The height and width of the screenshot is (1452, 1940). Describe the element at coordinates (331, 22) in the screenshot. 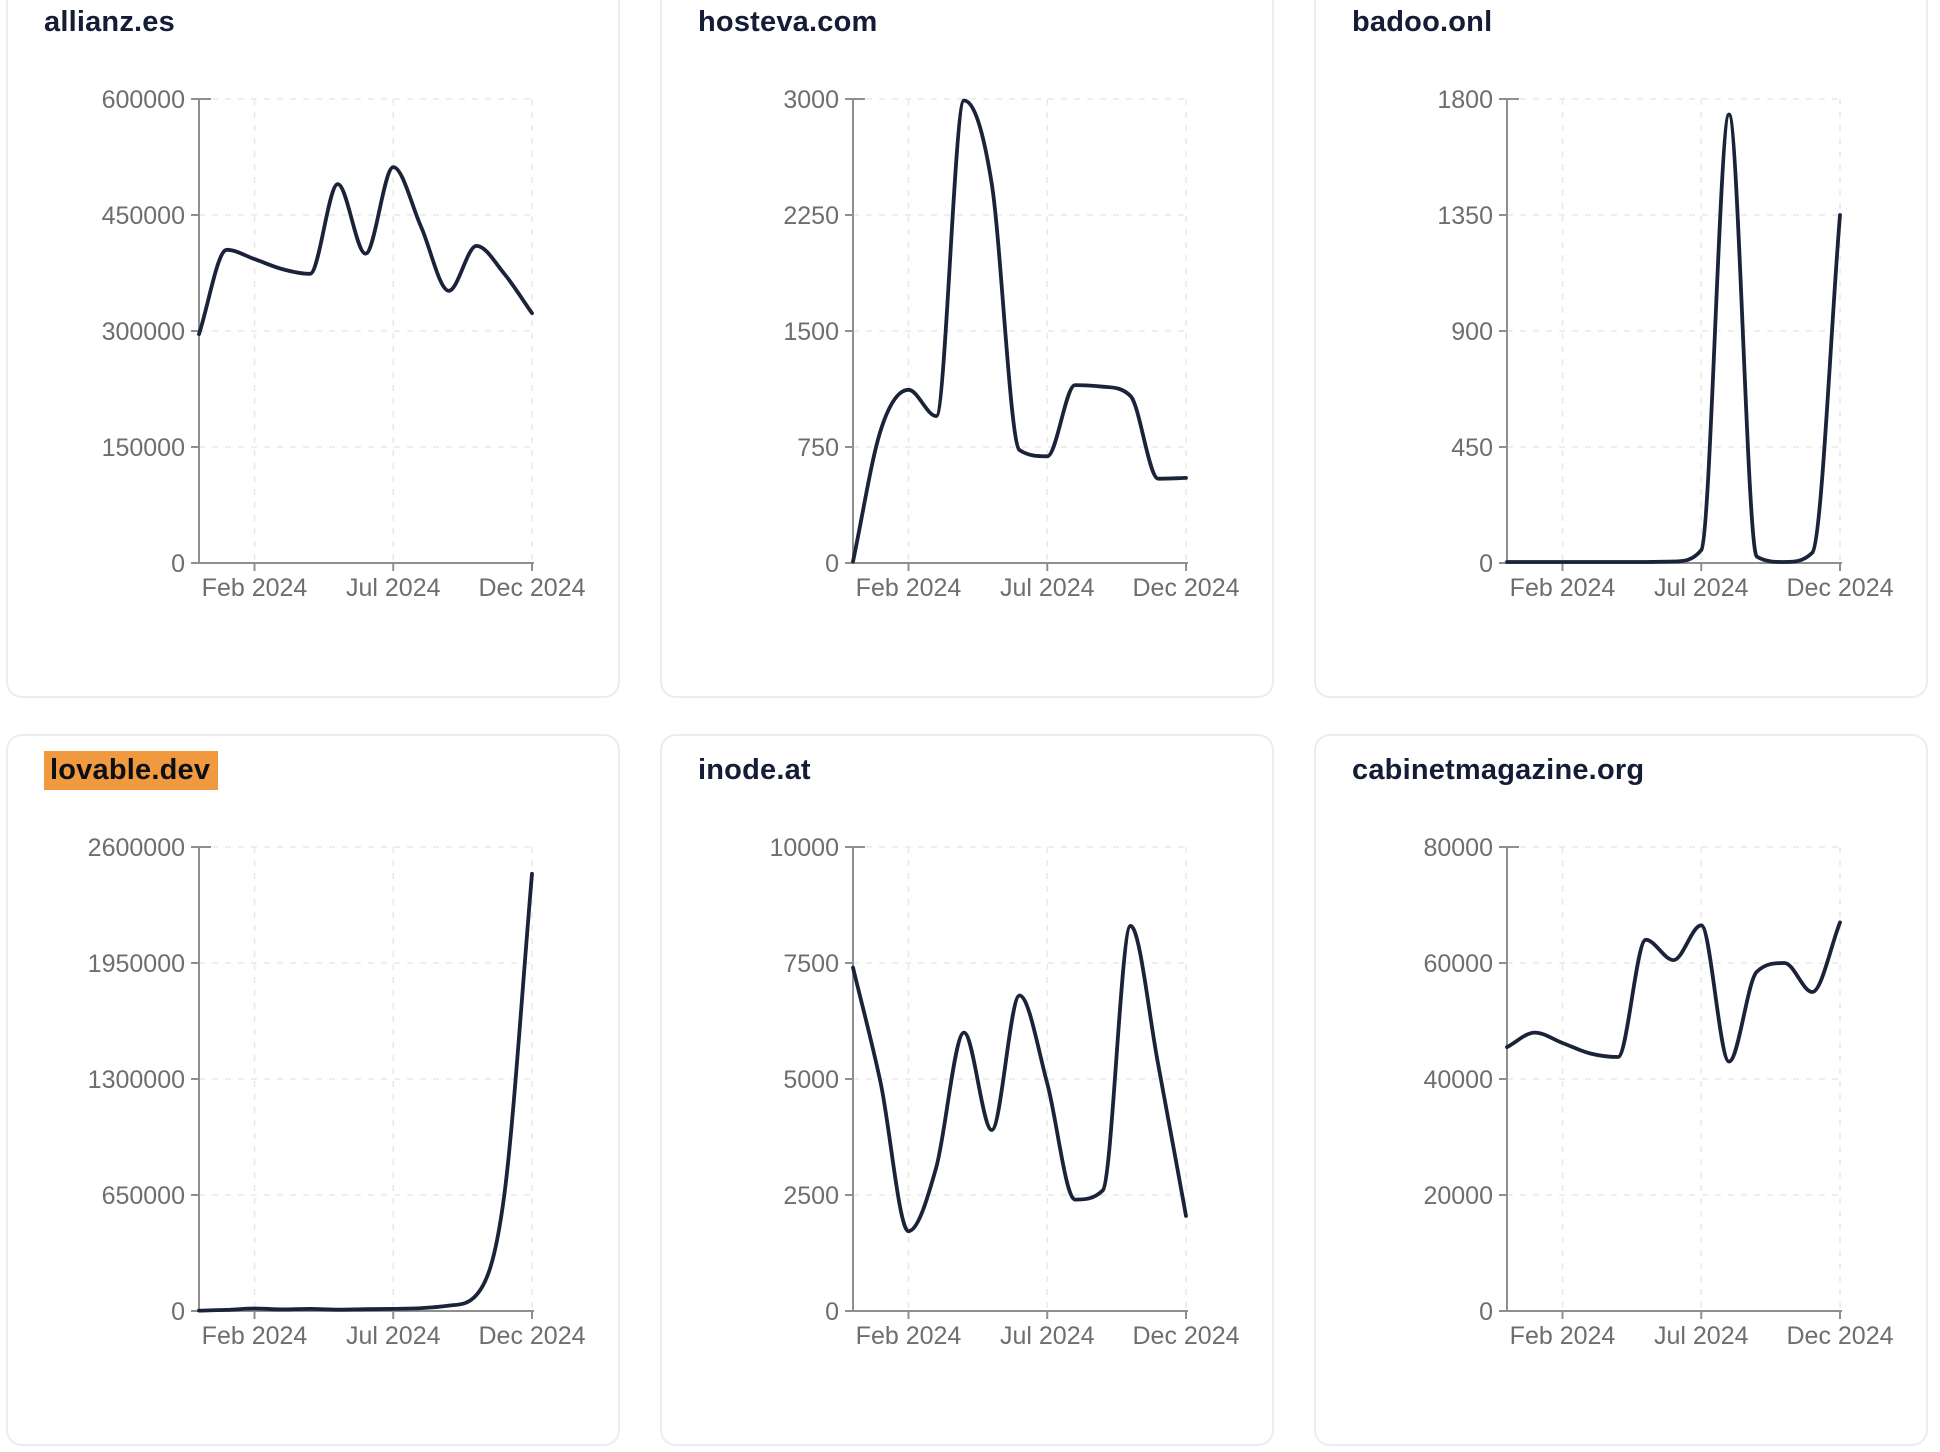

I see `domain-title: allianz.es` at that location.